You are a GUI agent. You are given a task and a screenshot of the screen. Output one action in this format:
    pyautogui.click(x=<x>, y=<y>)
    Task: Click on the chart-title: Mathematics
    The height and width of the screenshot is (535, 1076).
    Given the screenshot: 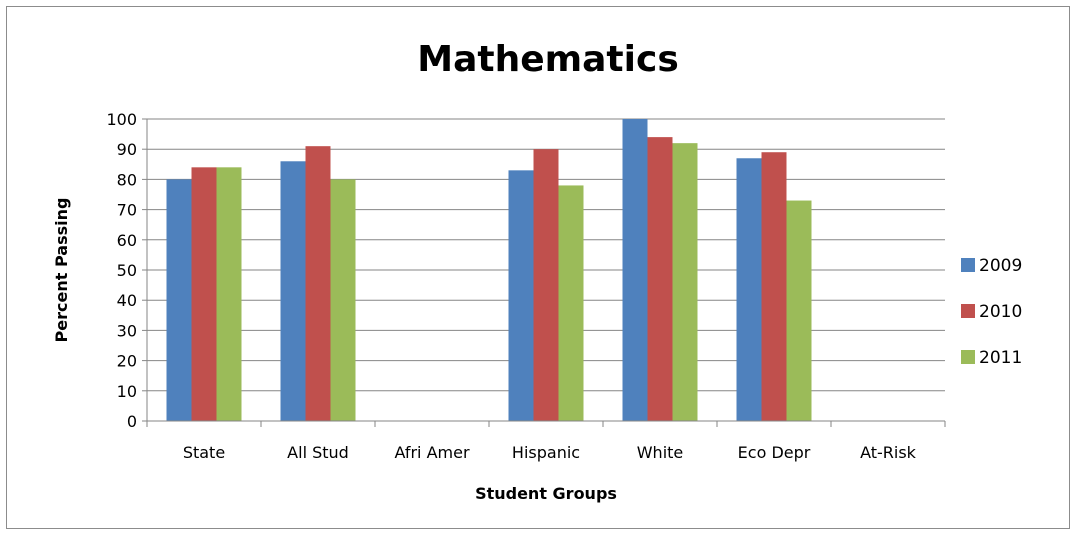 What is the action you would take?
    pyautogui.click(x=548, y=59)
    